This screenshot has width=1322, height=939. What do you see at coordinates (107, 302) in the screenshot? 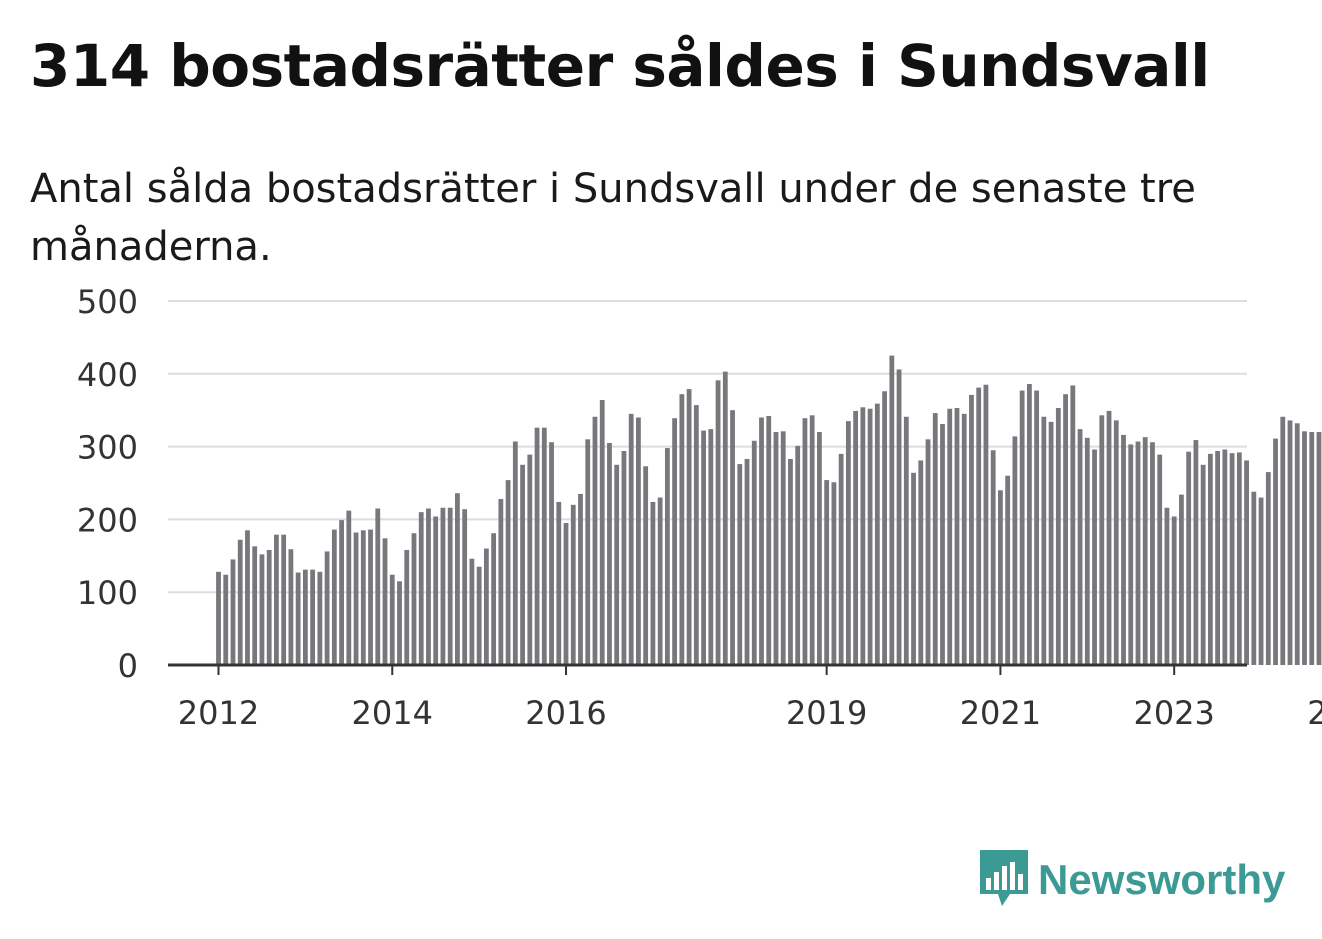
I see `y-tick-label: 500` at bounding box center [107, 302].